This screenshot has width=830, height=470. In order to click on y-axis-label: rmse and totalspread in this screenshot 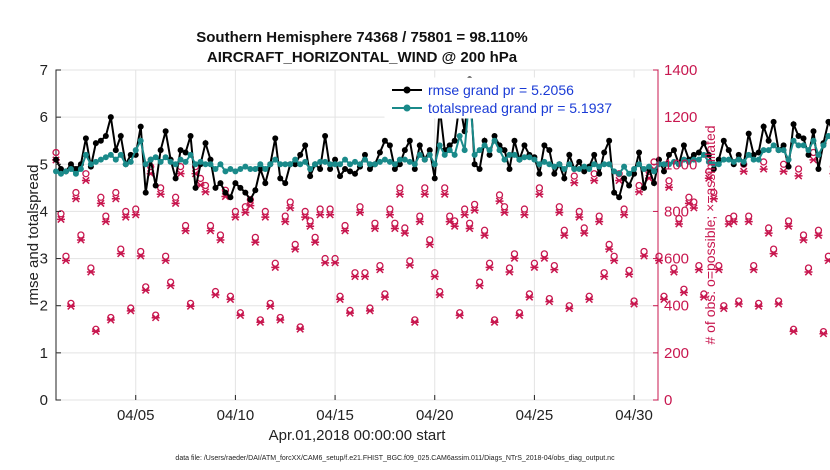, I will do `click(33, 235)`.